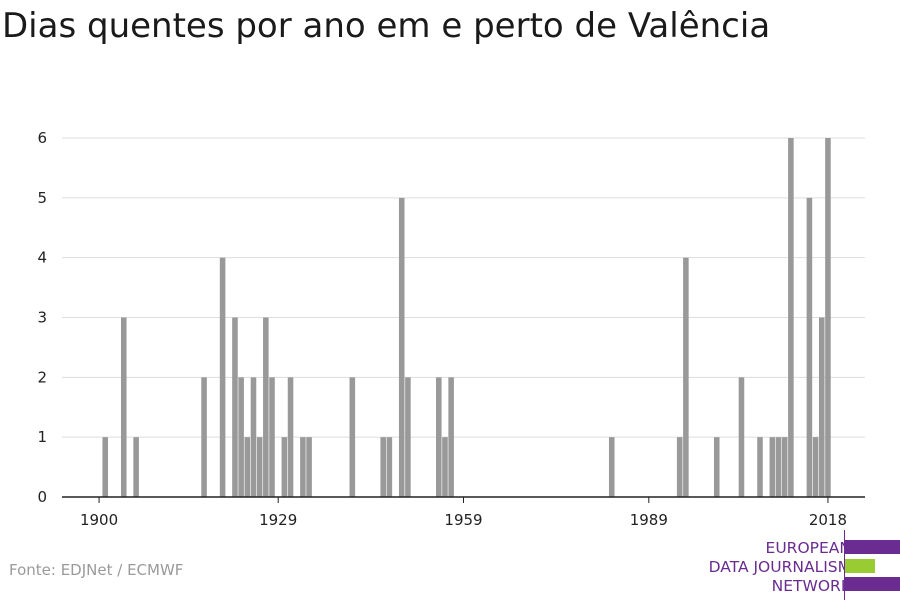  What do you see at coordinates (352, 437) in the screenshot?
I see `bar-1941` at bounding box center [352, 437].